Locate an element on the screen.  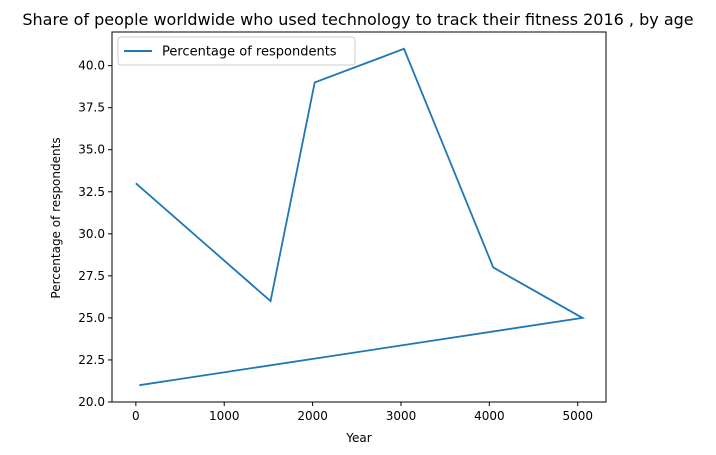
y-tick-label: 22.5 is located at coordinates (91, 360).